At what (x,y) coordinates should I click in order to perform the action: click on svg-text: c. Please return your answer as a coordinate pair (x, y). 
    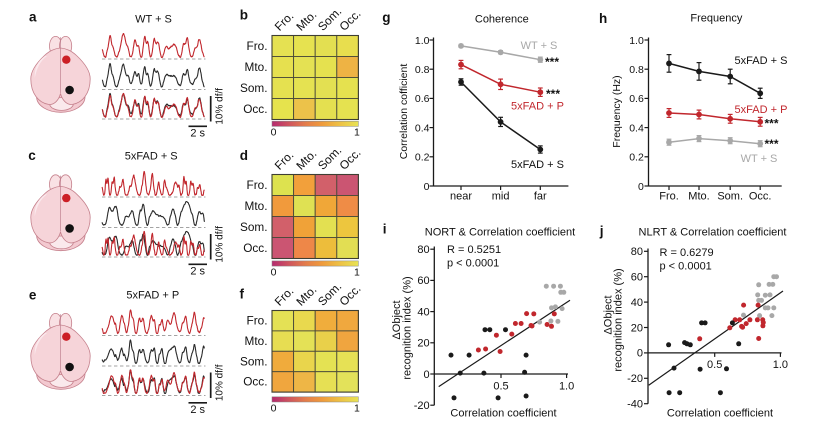
    Looking at the image, I should click on (32, 155).